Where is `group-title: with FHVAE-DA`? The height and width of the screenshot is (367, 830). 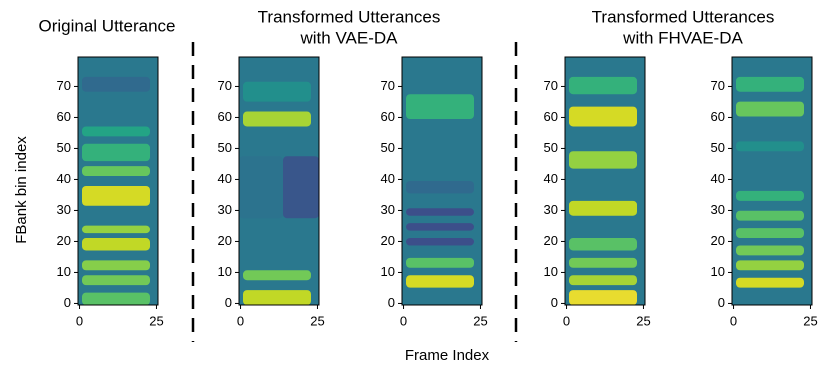 group-title: with FHVAE-DA is located at coordinates (682, 37).